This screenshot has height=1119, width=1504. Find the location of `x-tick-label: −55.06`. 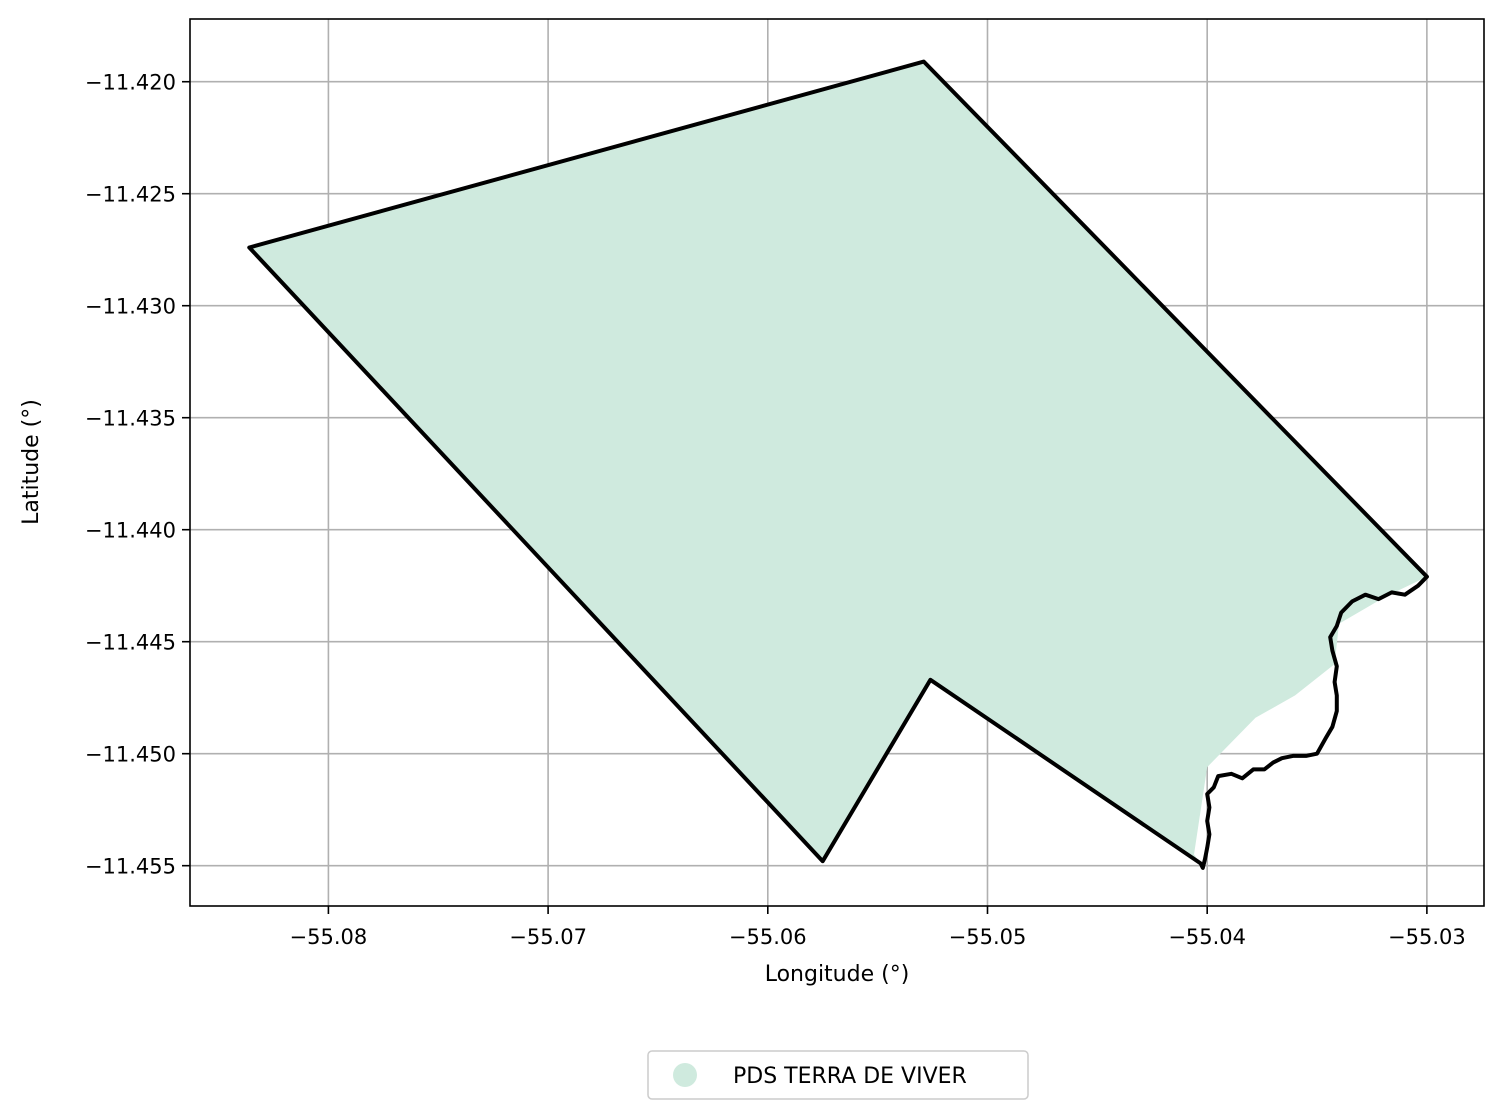

x-tick-label: −55.06 is located at coordinates (768, 937).